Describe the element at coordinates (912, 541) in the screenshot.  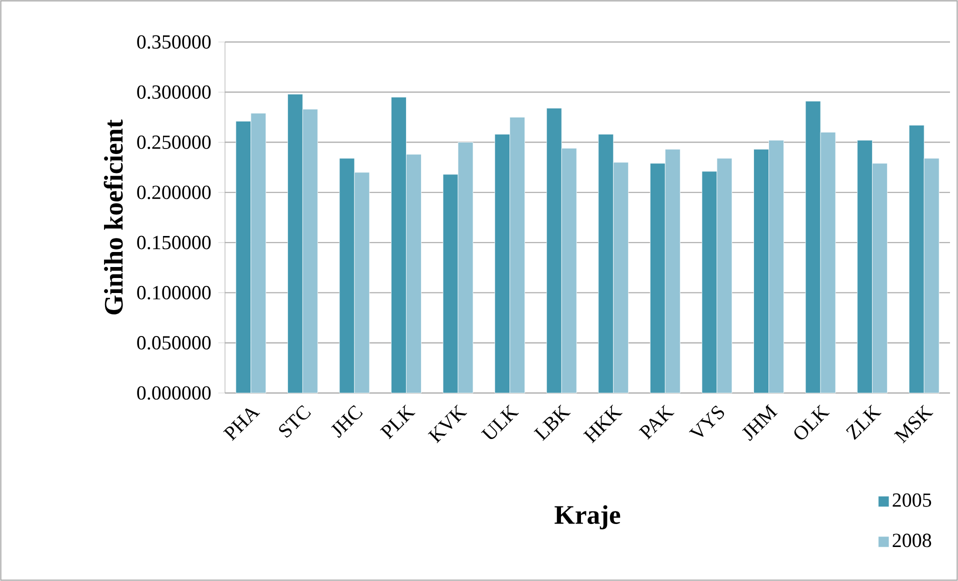
I see `legend-label: 2008` at that location.